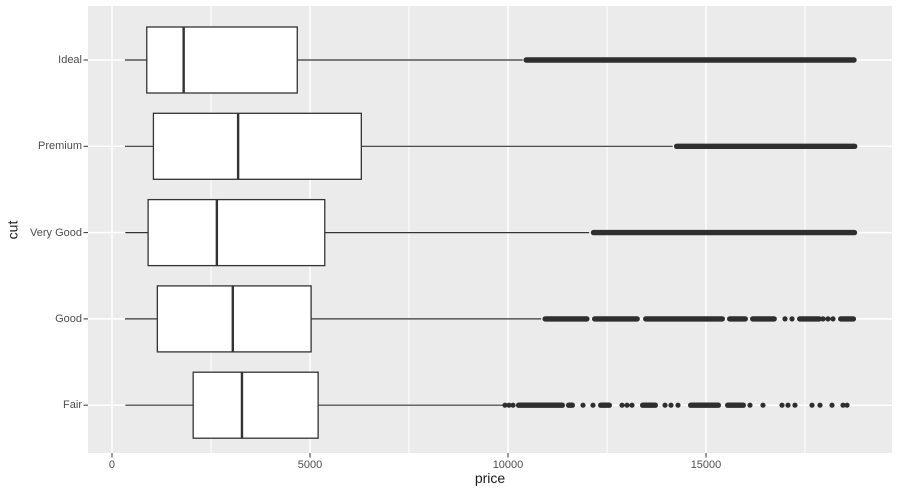  I want to click on y-axis-label-fair: Fair, so click(72, 405).